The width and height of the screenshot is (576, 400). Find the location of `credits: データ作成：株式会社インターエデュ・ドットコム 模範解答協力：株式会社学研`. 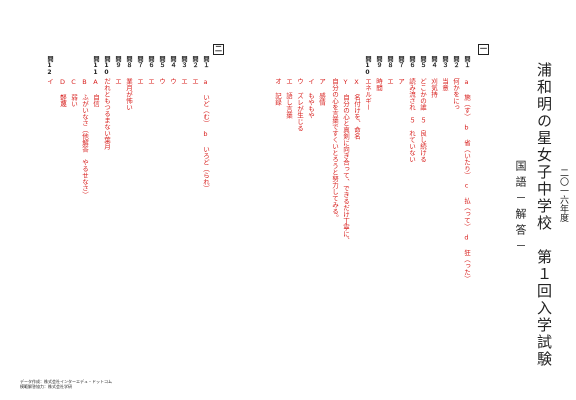

credits: データ作成：株式会社インターエデュ・ドットコム 模範解答協力：株式会社学研 is located at coordinates (66, 384).